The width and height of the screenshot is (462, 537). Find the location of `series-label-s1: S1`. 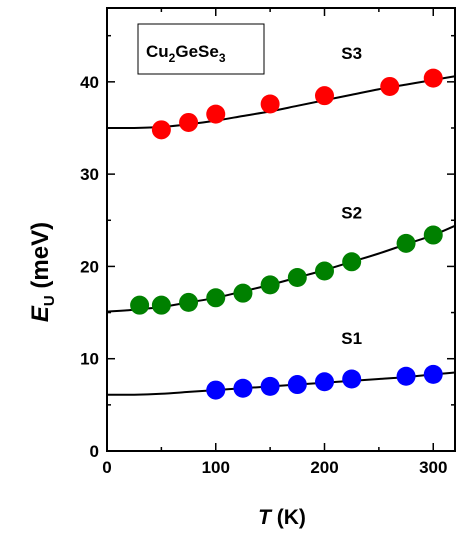

series-label-s1: S1 is located at coordinates (351, 338).